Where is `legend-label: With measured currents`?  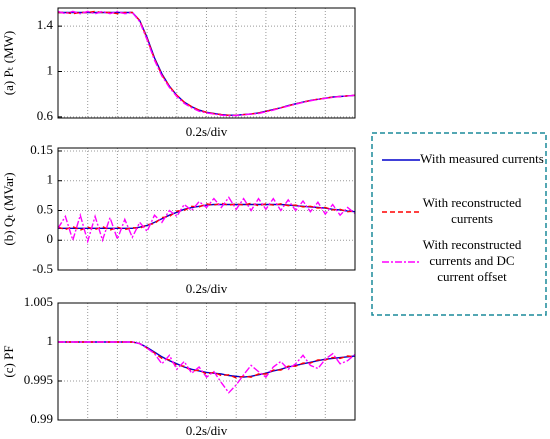 legend-label: With measured currents is located at coordinates (482, 158).